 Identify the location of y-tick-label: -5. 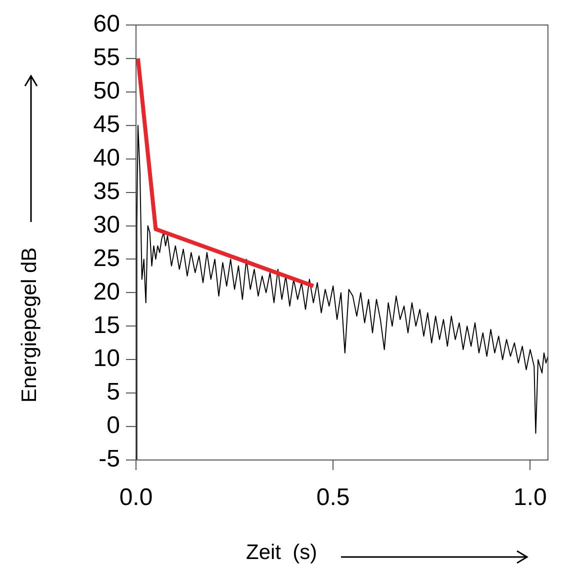
(109, 459).